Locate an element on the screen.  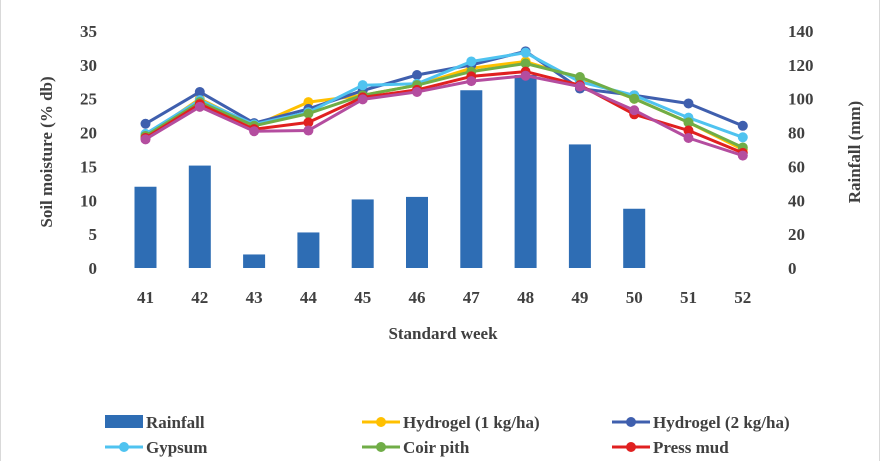
x-tick-label: 45 is located at coordinates (362, 297).